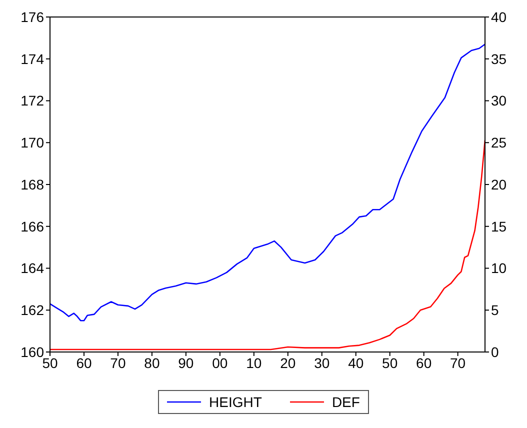  What do you see at coordinates (499, 100) in the screenshot?
I see `y2-tick-label: 30` at bounding box center [499, 100].